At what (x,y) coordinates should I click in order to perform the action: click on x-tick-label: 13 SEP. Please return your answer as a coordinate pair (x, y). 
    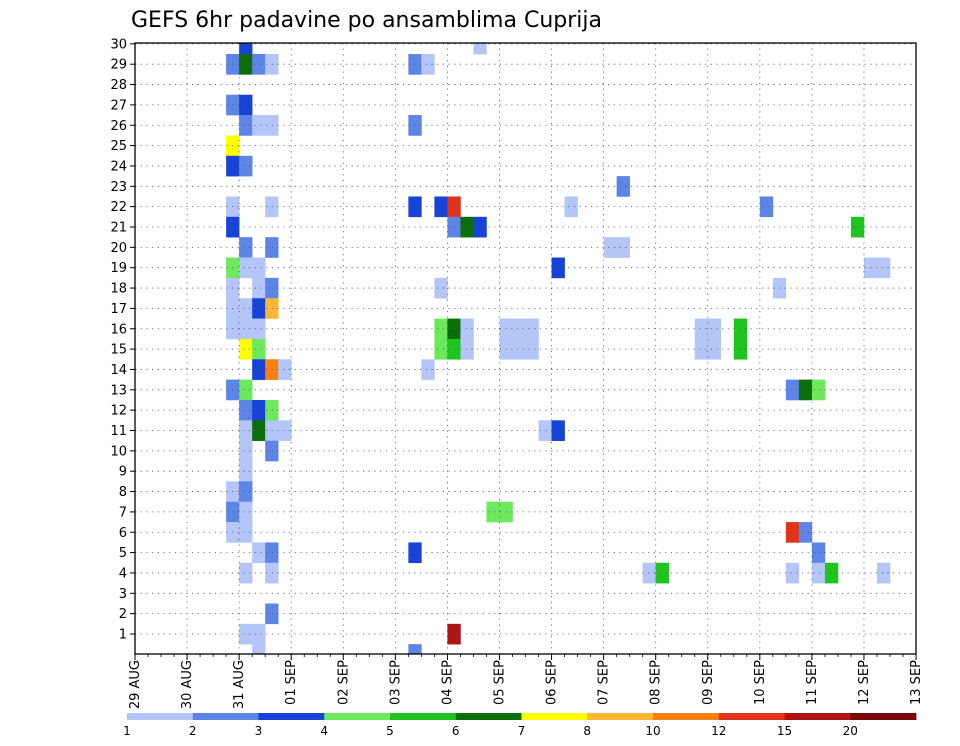
    Looking at the image, I should click on (916, 682).